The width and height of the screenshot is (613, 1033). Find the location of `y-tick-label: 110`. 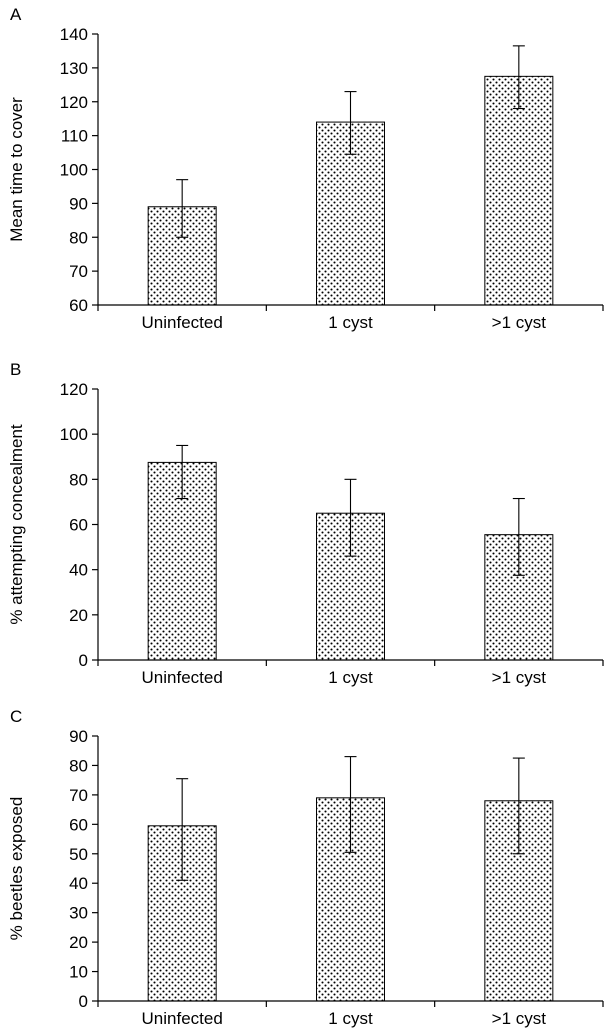

y-tick-label: 110 is located at coordinates (74, 136).